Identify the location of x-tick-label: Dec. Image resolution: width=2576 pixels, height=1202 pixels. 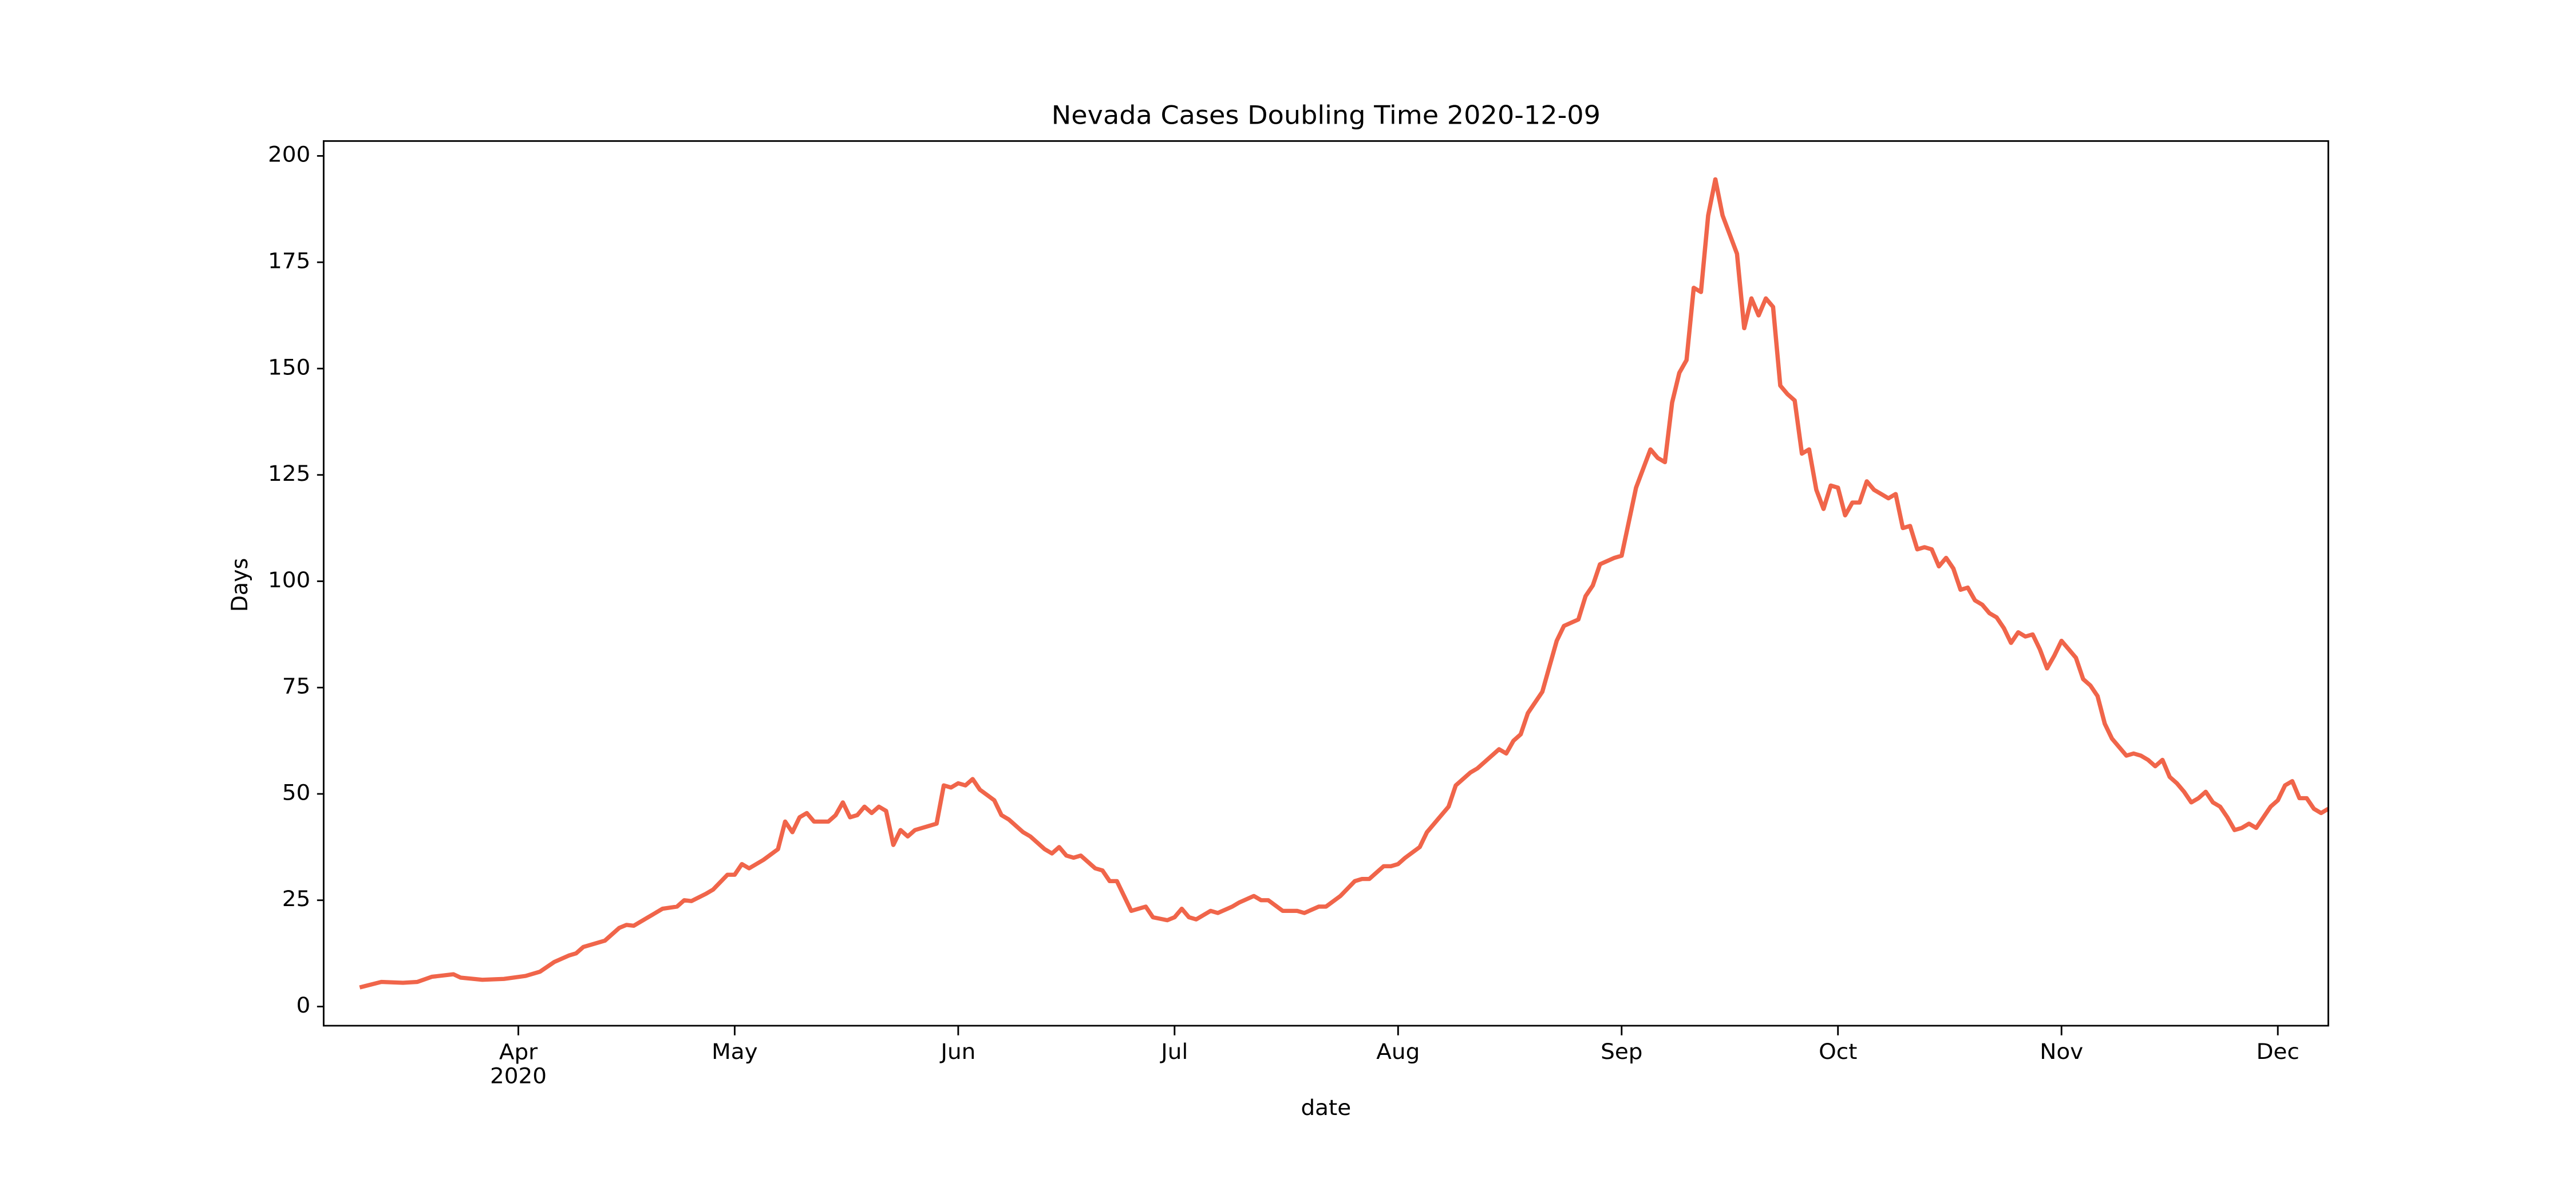
(2277, 1051).